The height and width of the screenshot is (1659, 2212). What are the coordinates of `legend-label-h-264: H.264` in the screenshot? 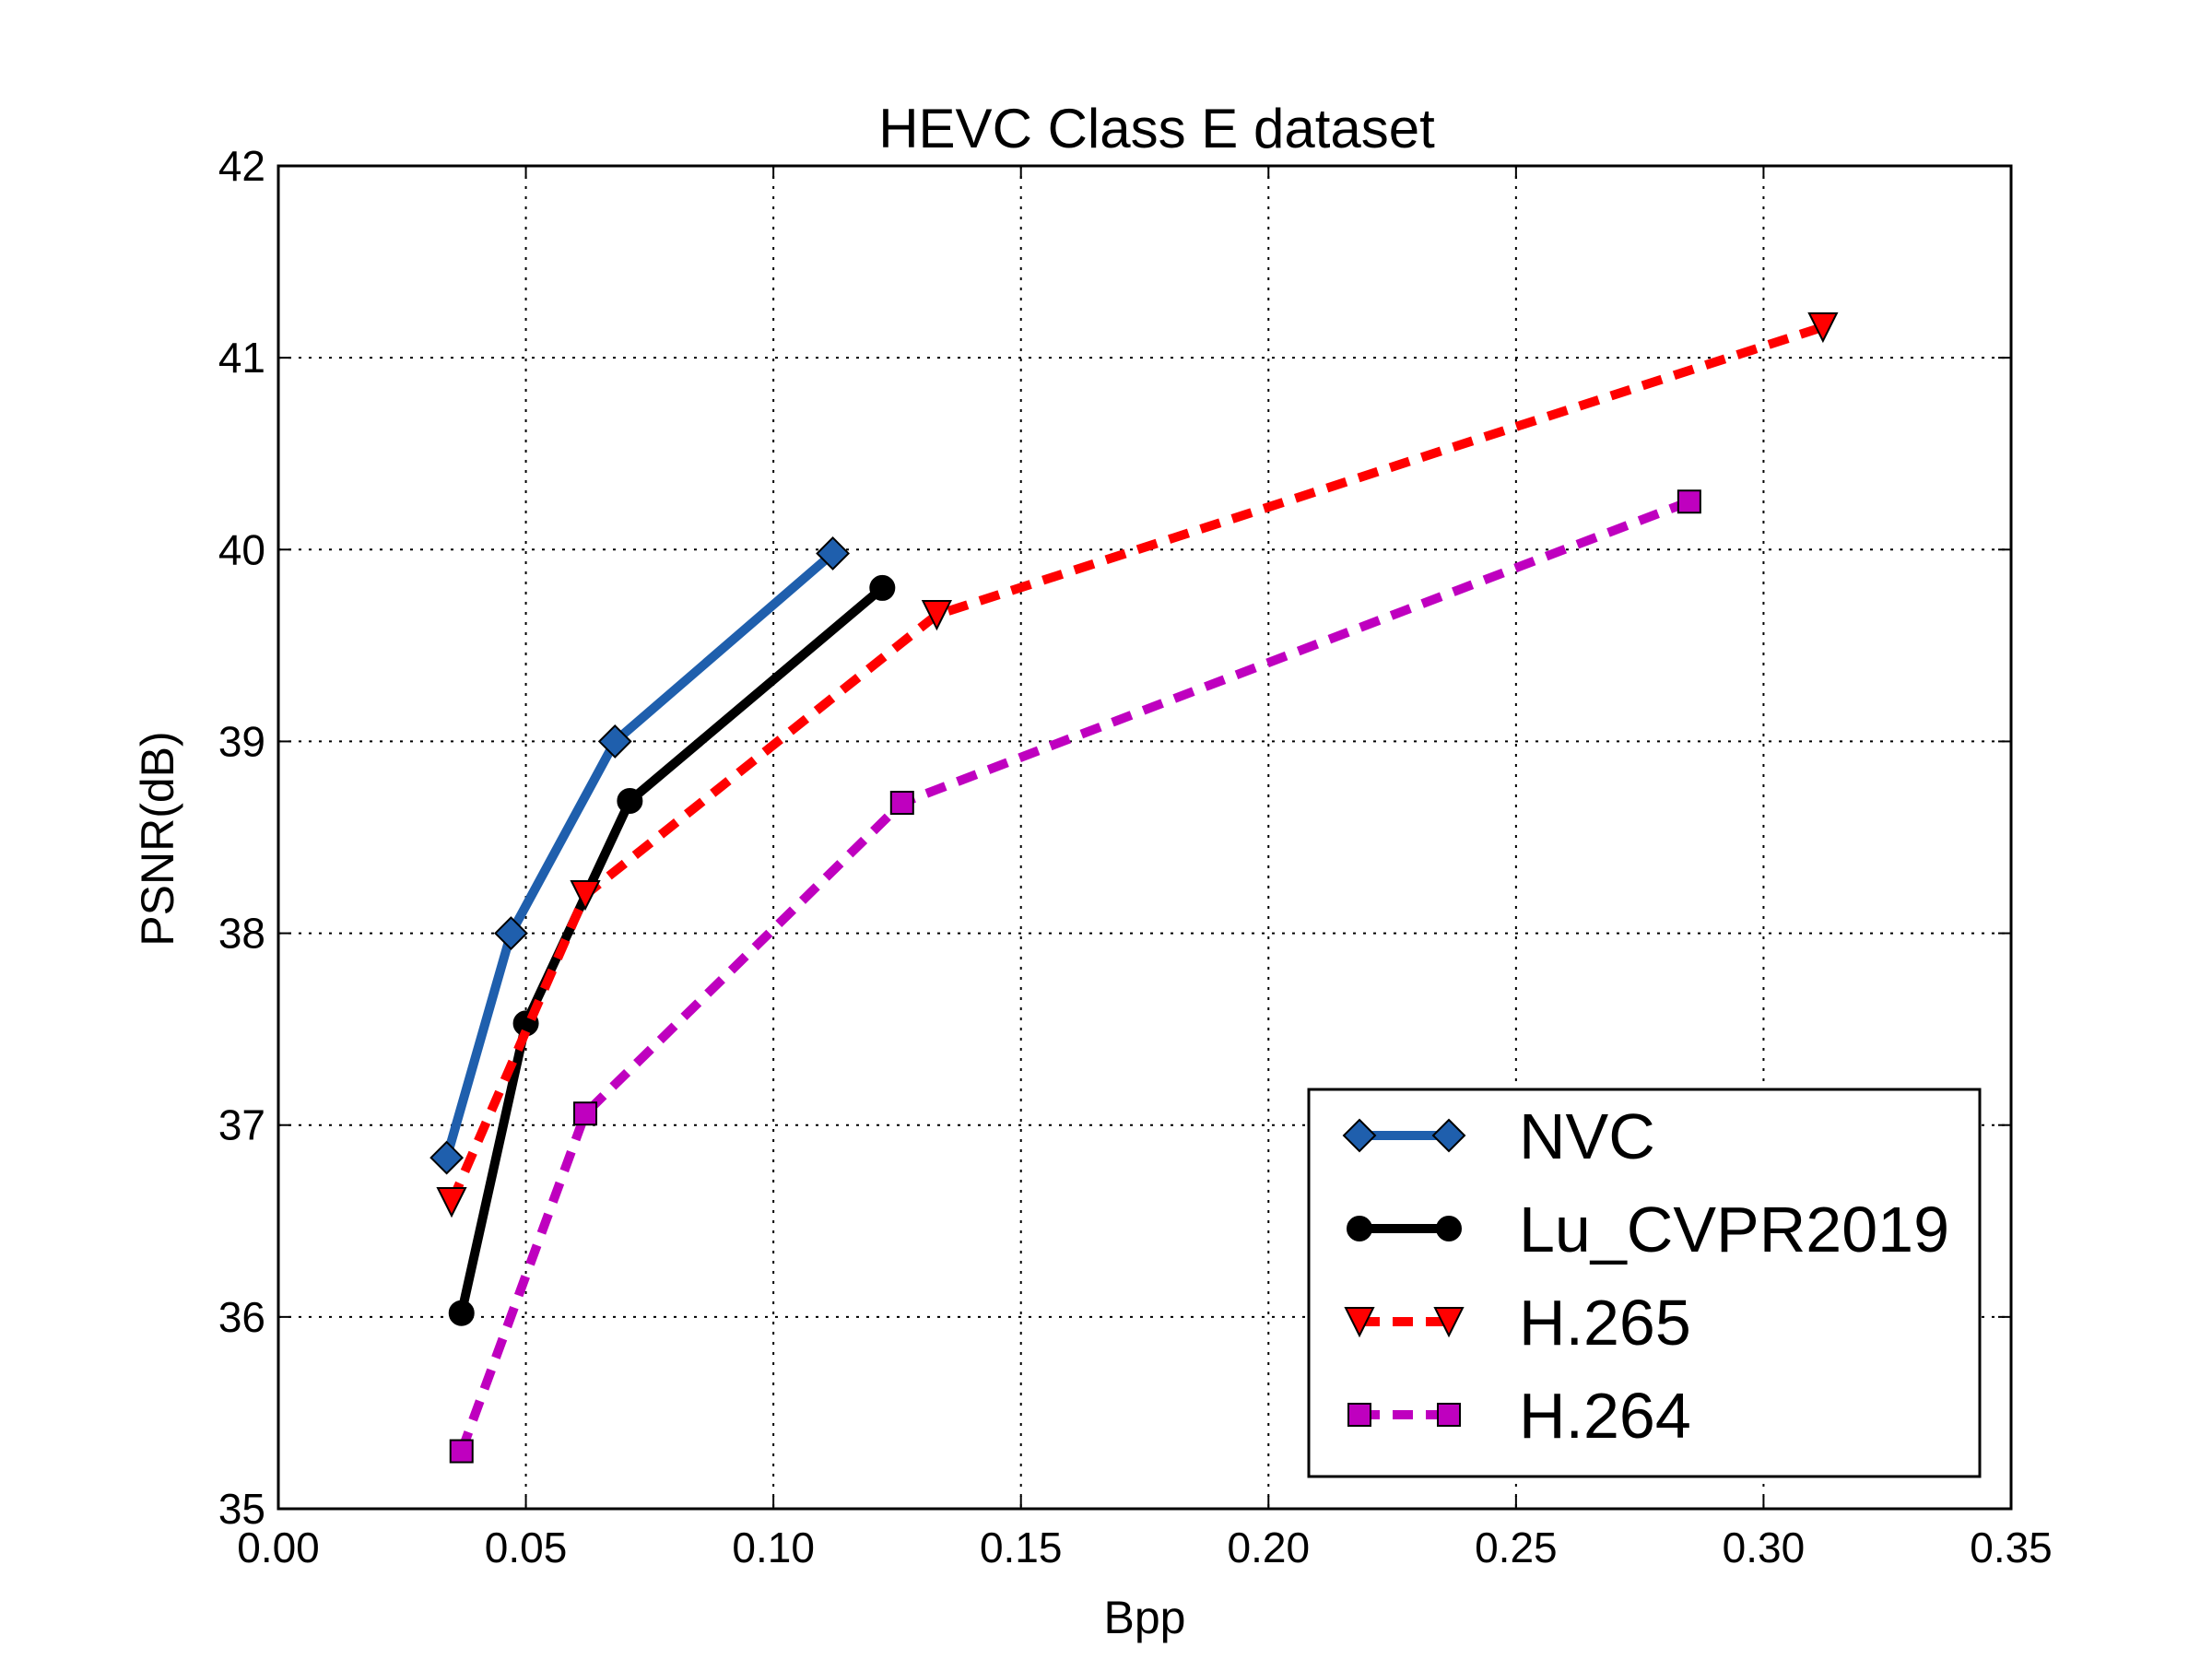 It's located at (1605, 1416).